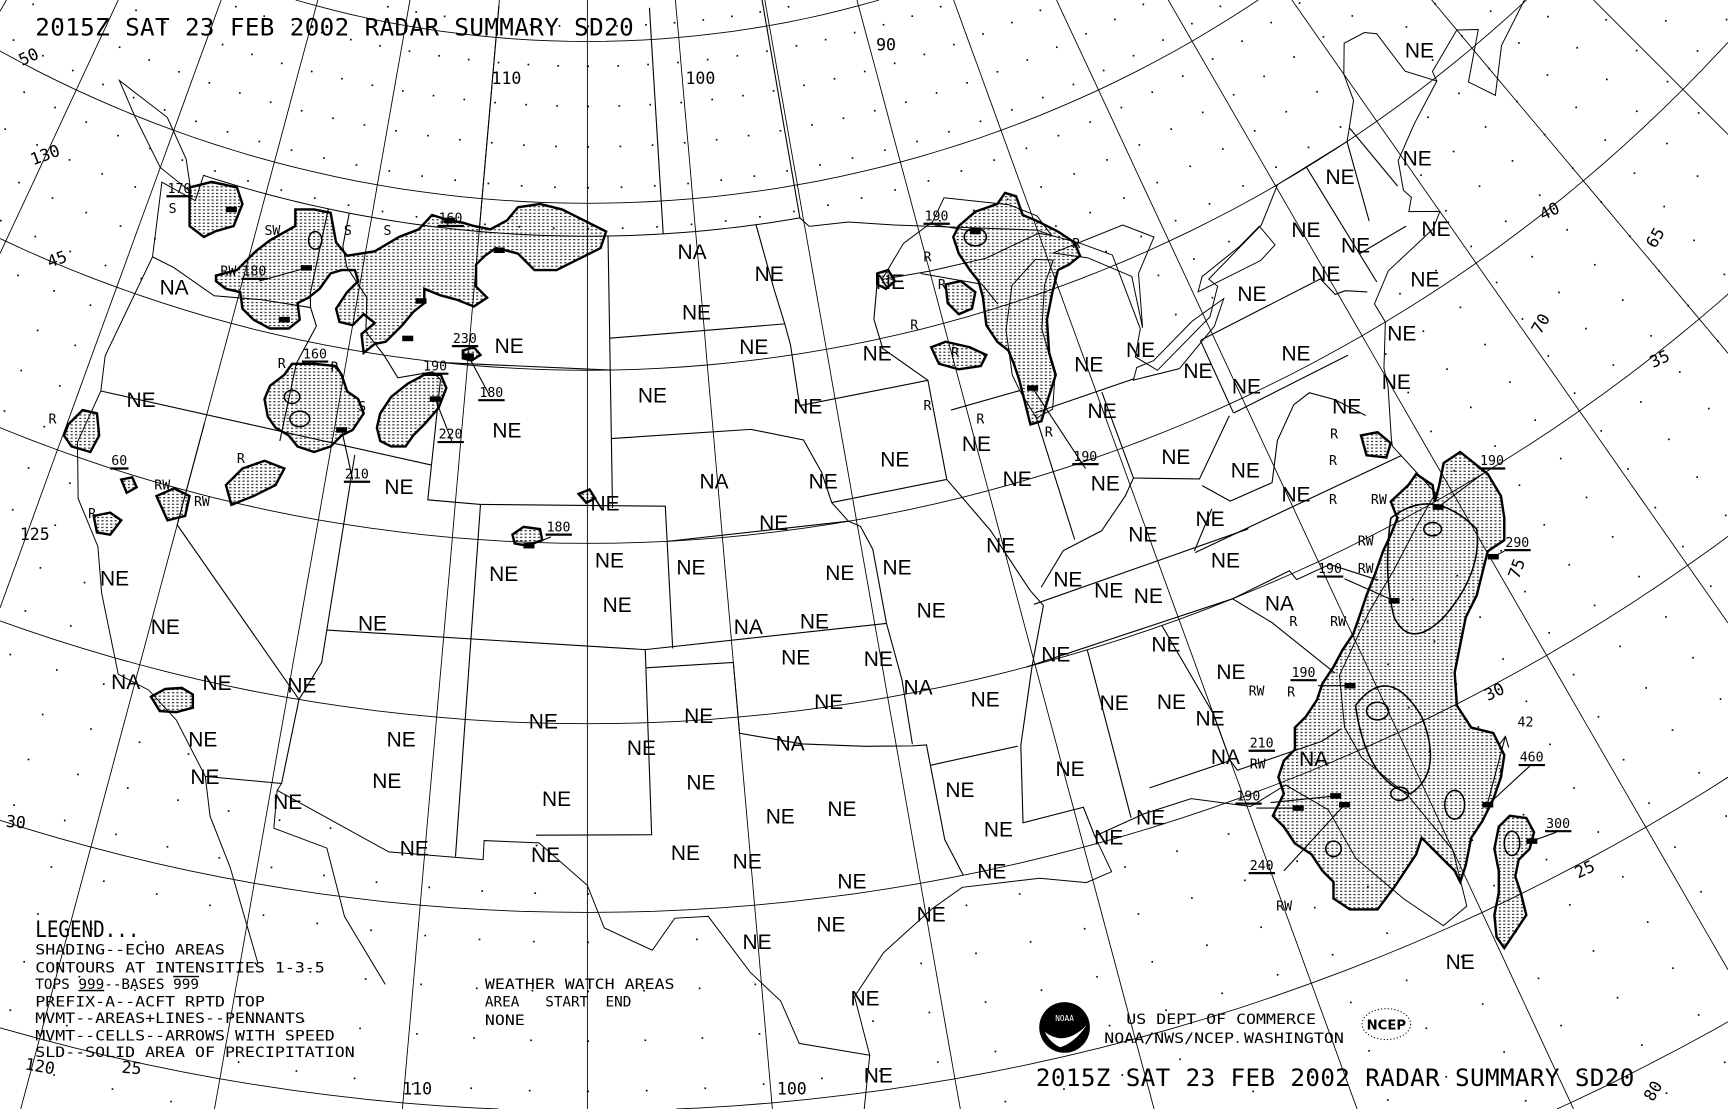 Image resolution: width=1728 pixels, height=1109 pixels. What do you see at coordinates (408, 338) in the screenshot?
I see `echo-movement-marker` at bounding box center [408, 338].